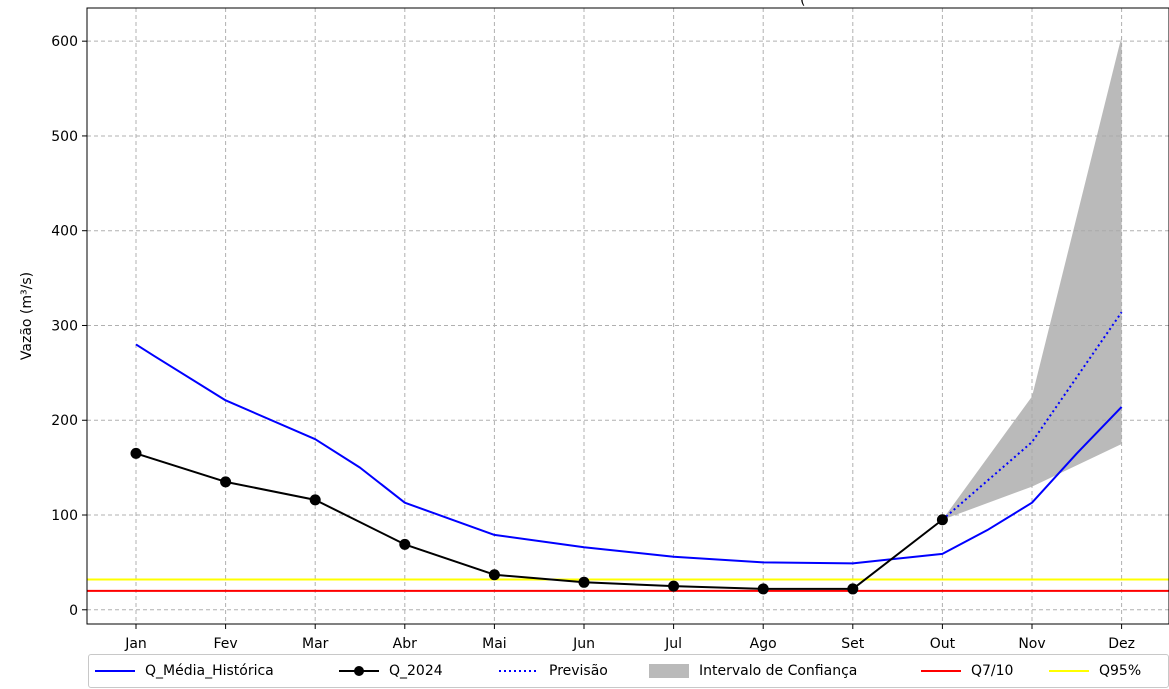 This screenshot has width=1169, height=689. What do you see at coordinates (629, 638) in the screenshot?
I see `x-ticks: Jan Fev Mar Abr Mai Jun Jul Ago Set Out Nov Dez` at bounding box center [629, 638].